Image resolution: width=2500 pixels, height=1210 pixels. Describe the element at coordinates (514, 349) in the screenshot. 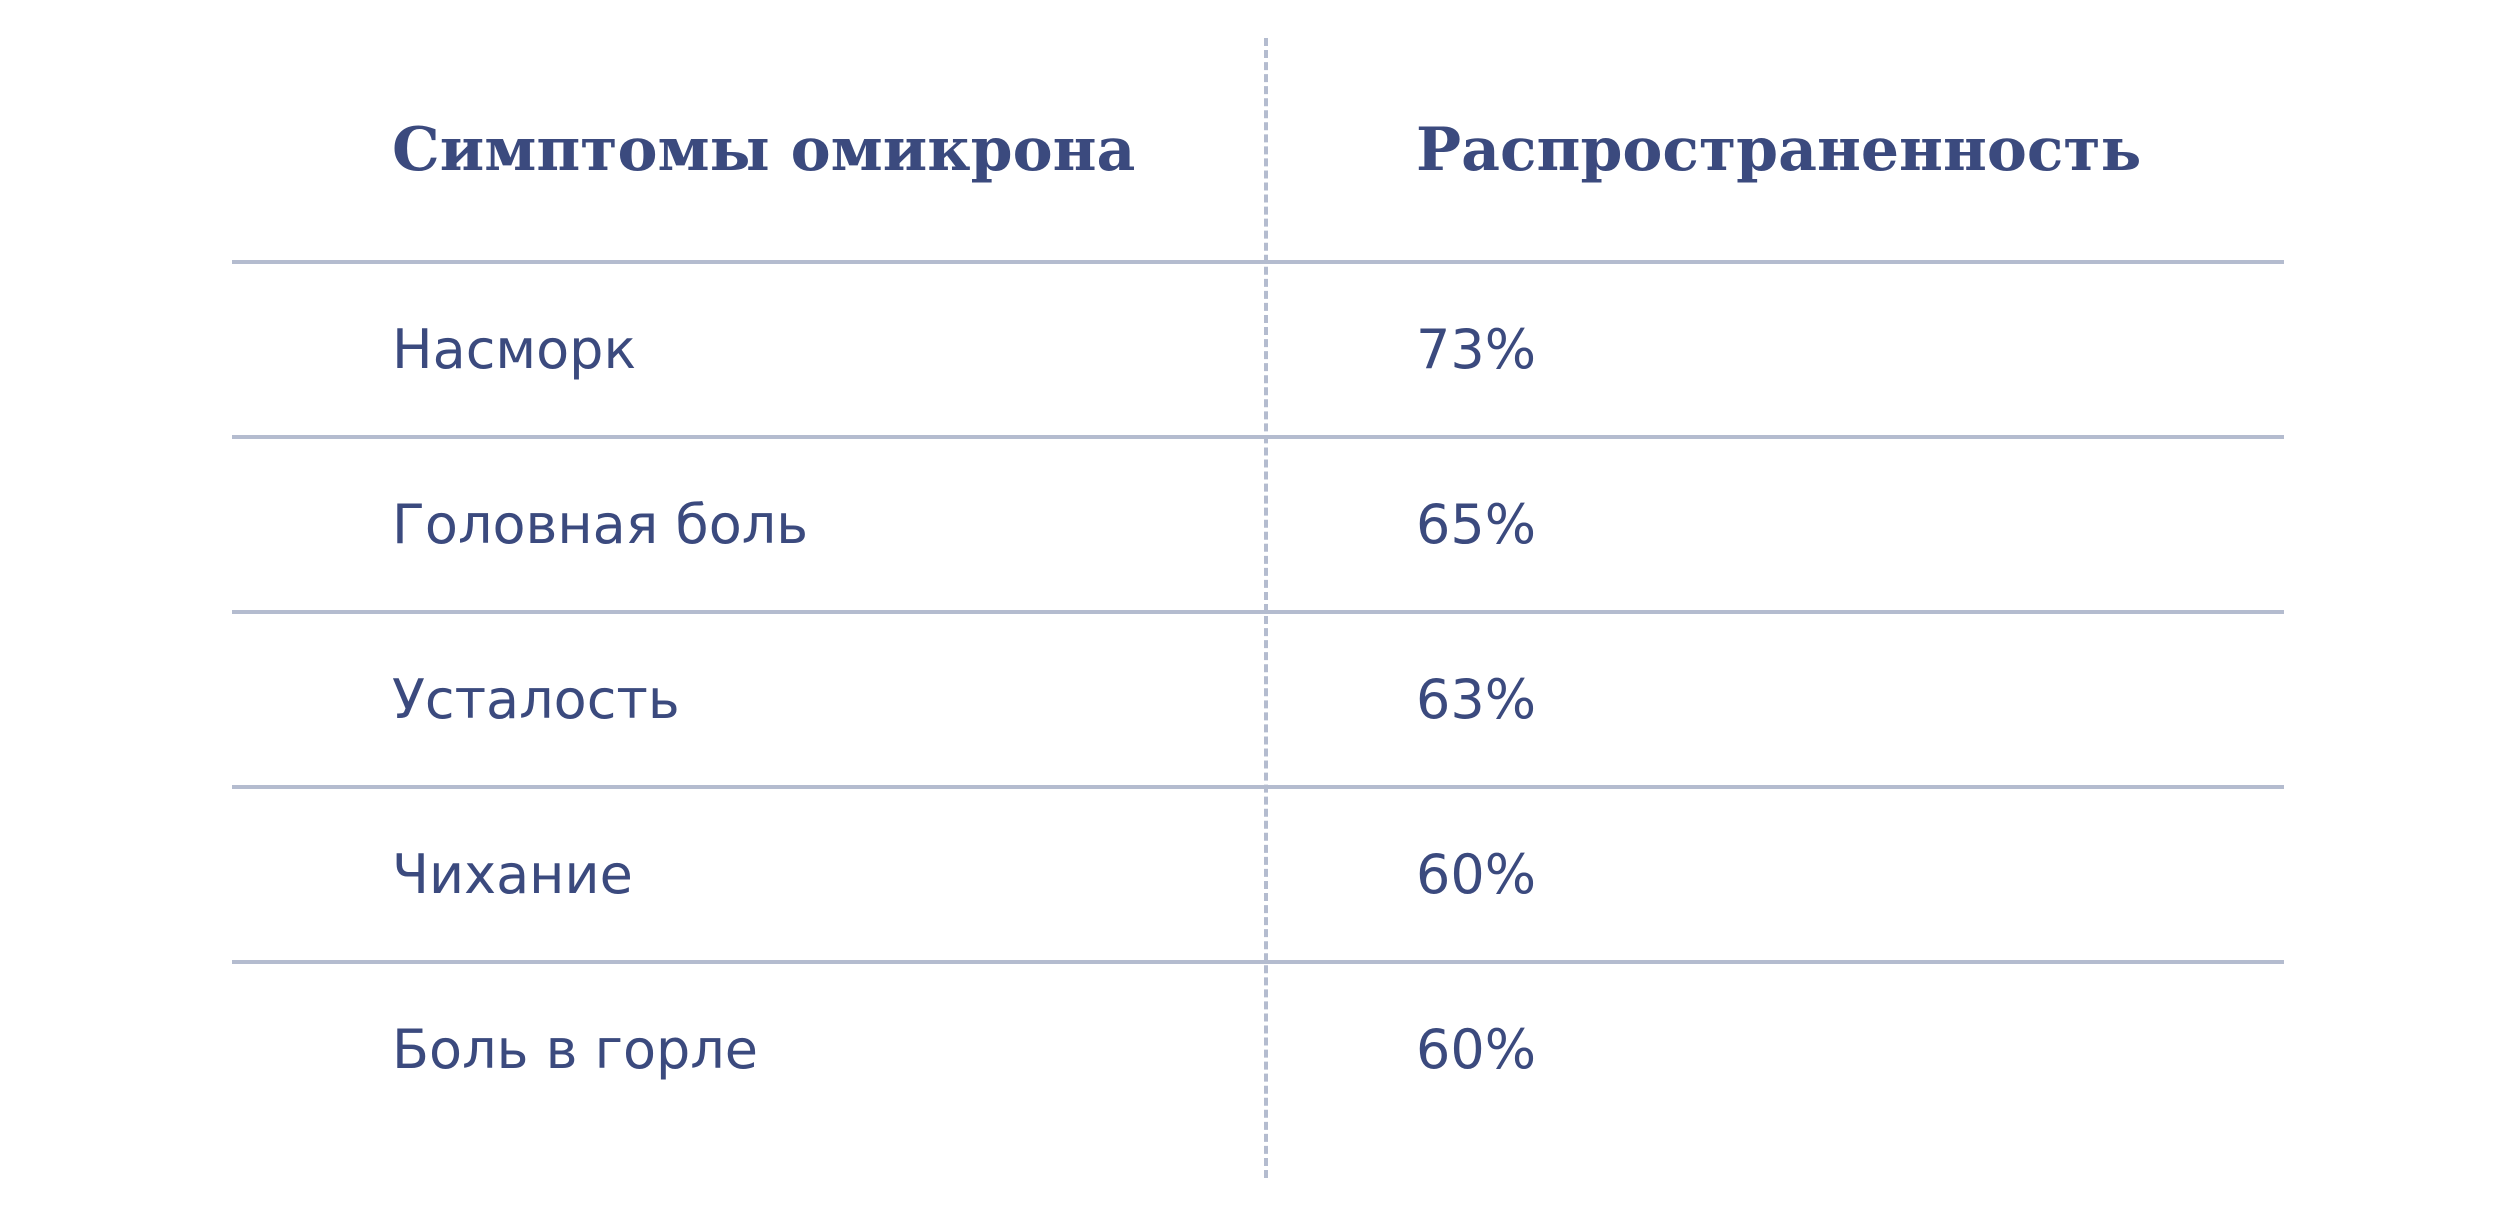

I see `symptom-cell: Насморк` at that location.